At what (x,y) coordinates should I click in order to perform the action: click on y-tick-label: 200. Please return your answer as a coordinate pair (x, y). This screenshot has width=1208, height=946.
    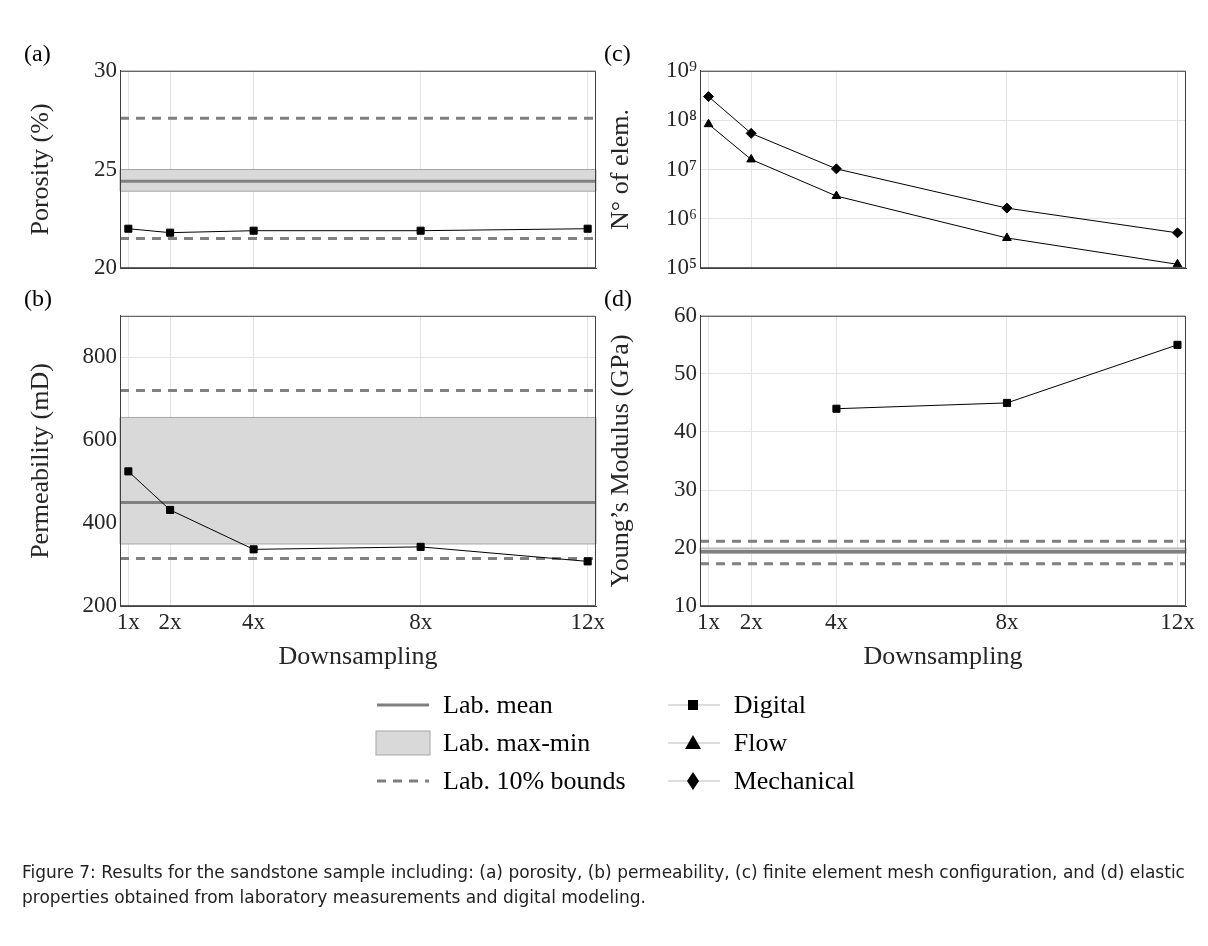
    Looking at the image, I should click on (99, 605).